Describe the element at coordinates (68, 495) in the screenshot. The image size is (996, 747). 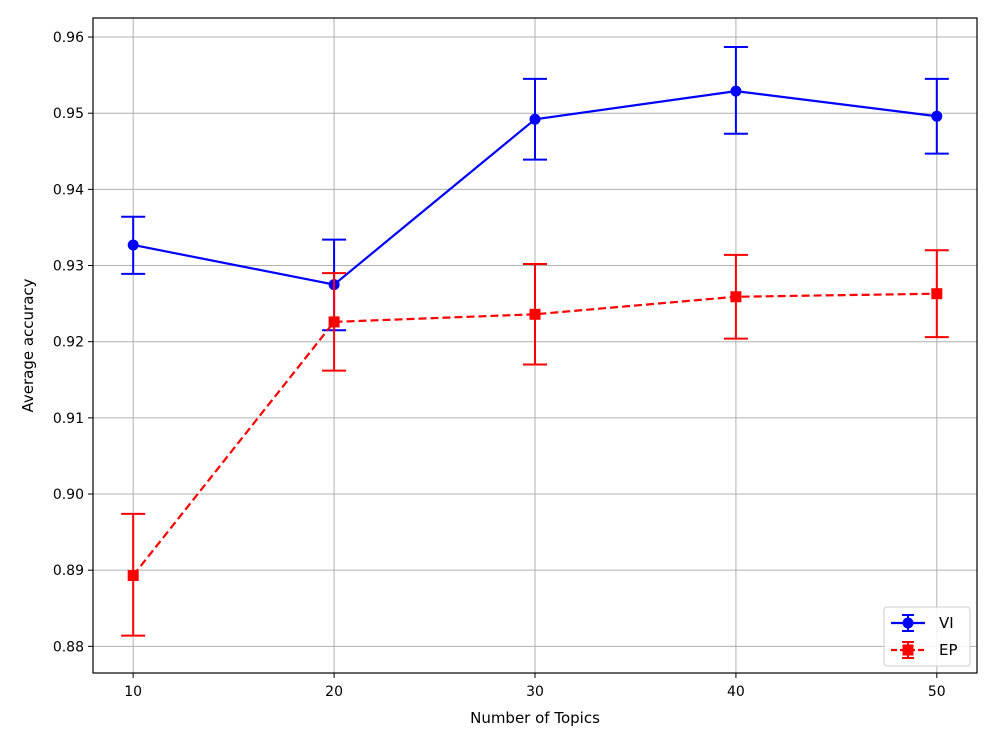
I see `y-tick-label: 0.90` at that location.